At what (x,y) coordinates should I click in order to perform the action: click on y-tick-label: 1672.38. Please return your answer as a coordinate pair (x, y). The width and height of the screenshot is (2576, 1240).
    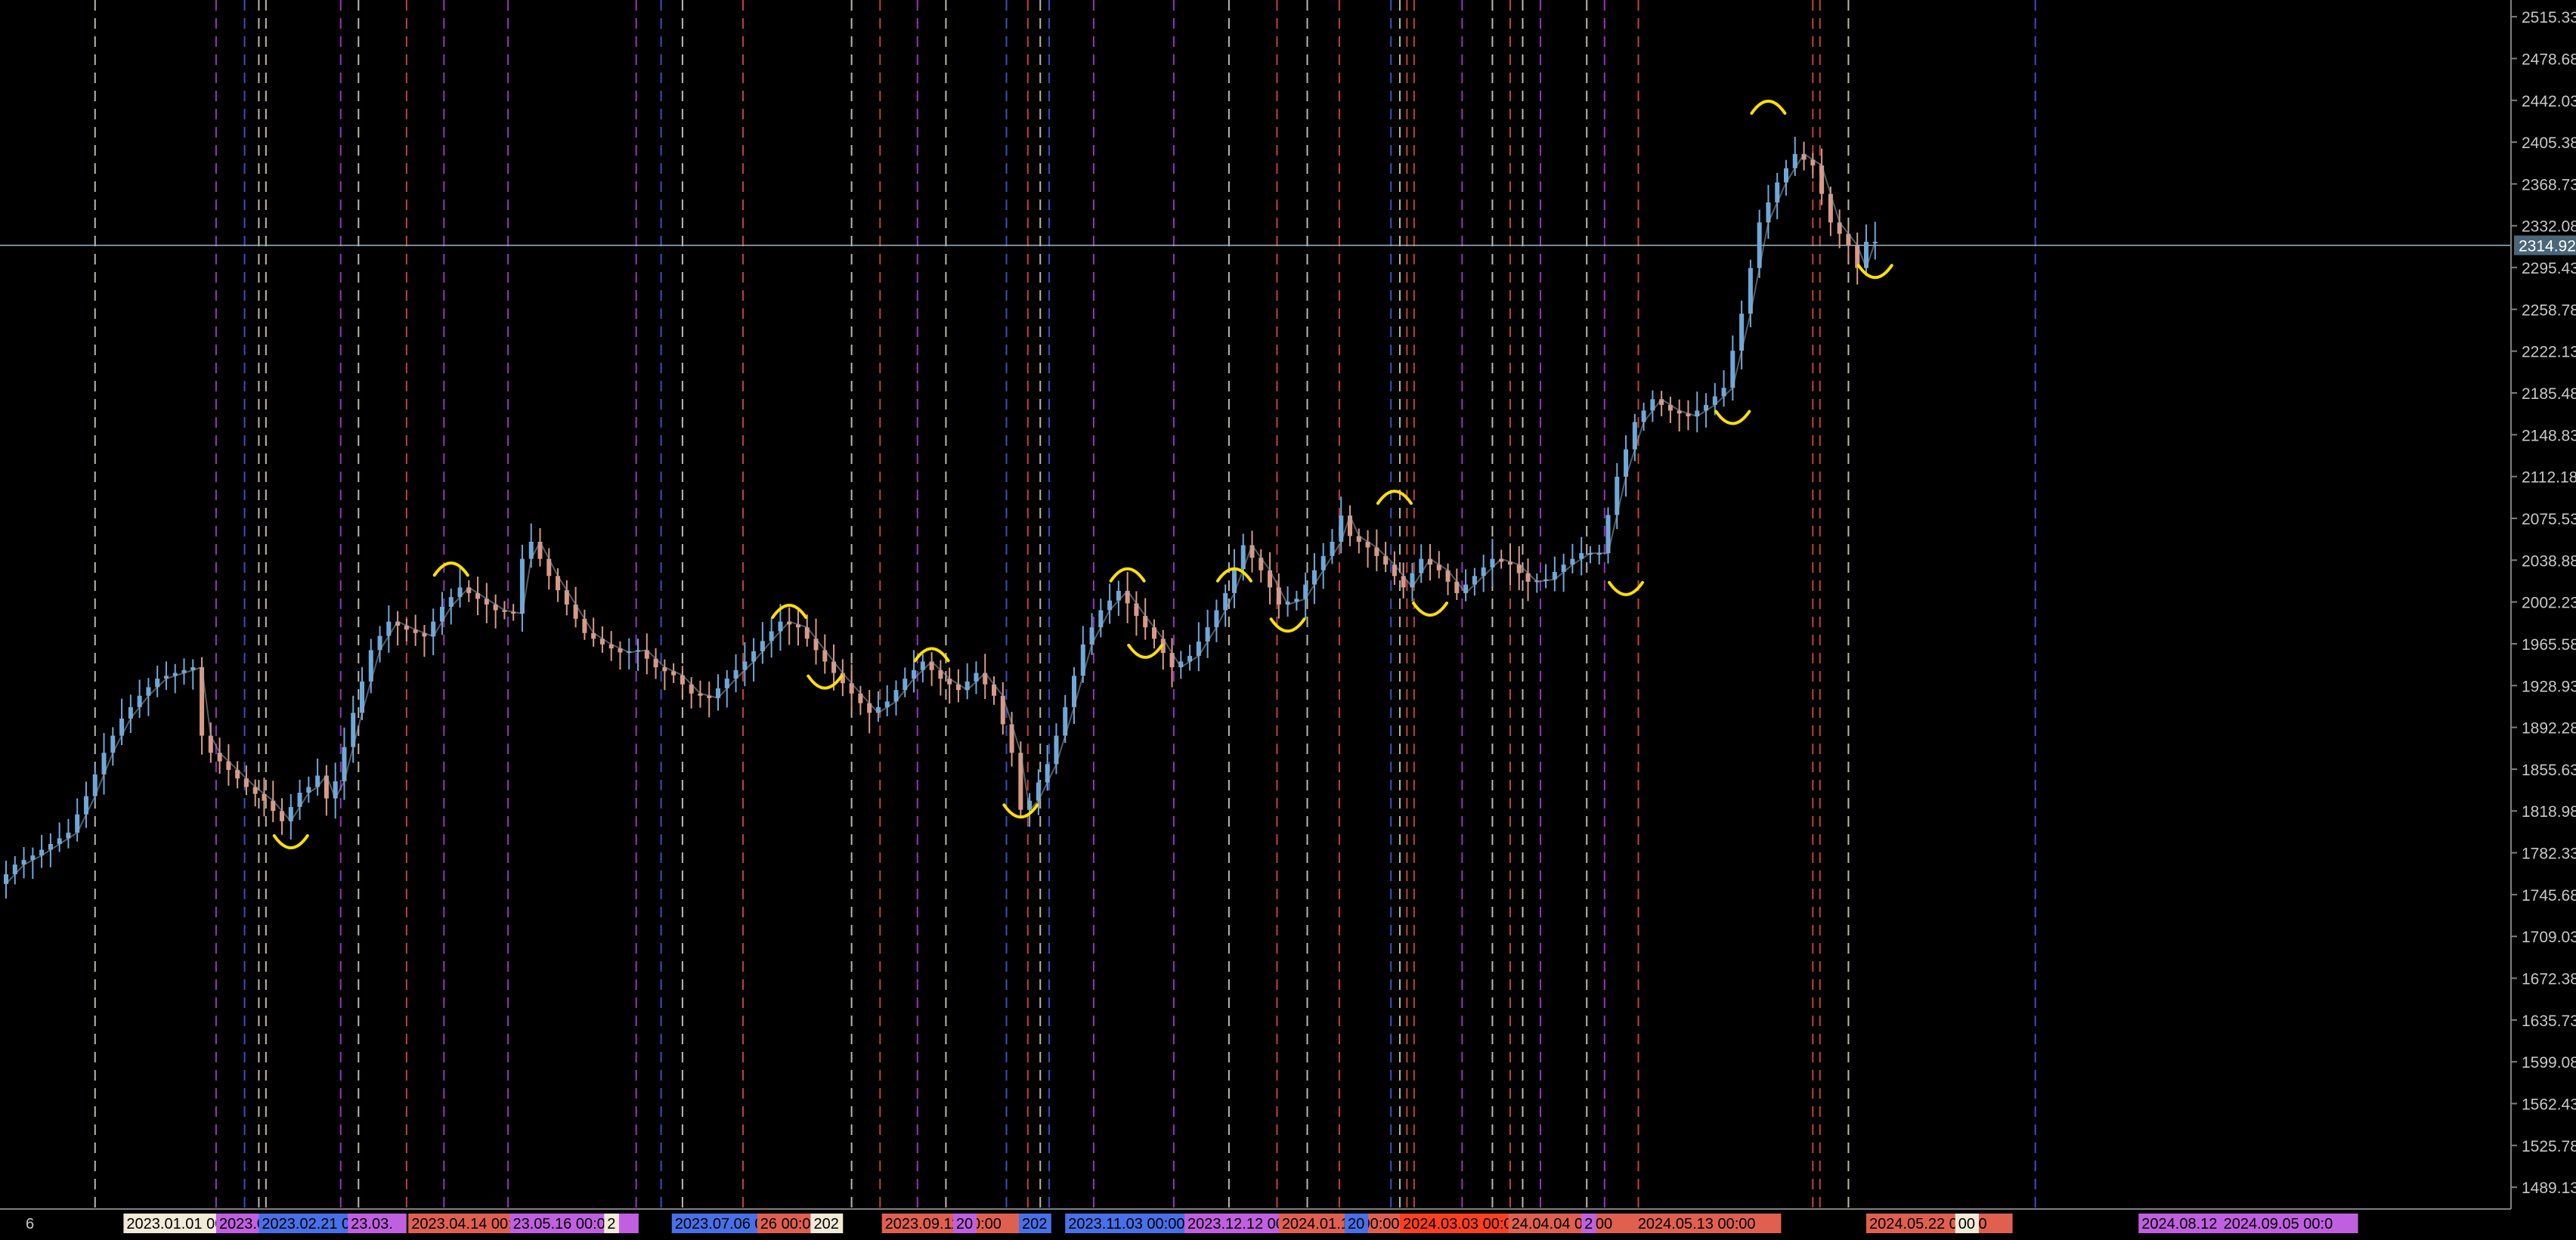
    Looking at the image, I should click on (2549, 979).